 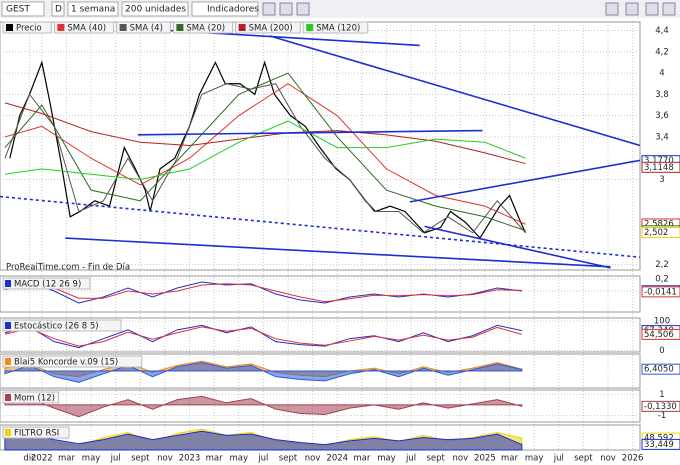 I want to click on legend-label: Precio, so click(x=29, y=29).